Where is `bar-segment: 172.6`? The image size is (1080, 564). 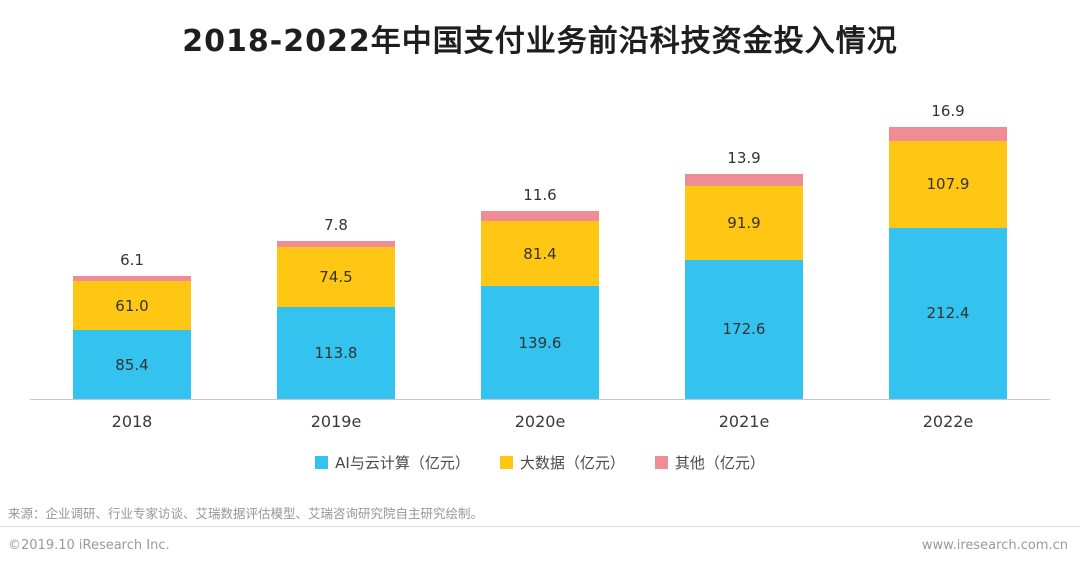 bar-segment: 172.6 is located at coordinates (744, 329).